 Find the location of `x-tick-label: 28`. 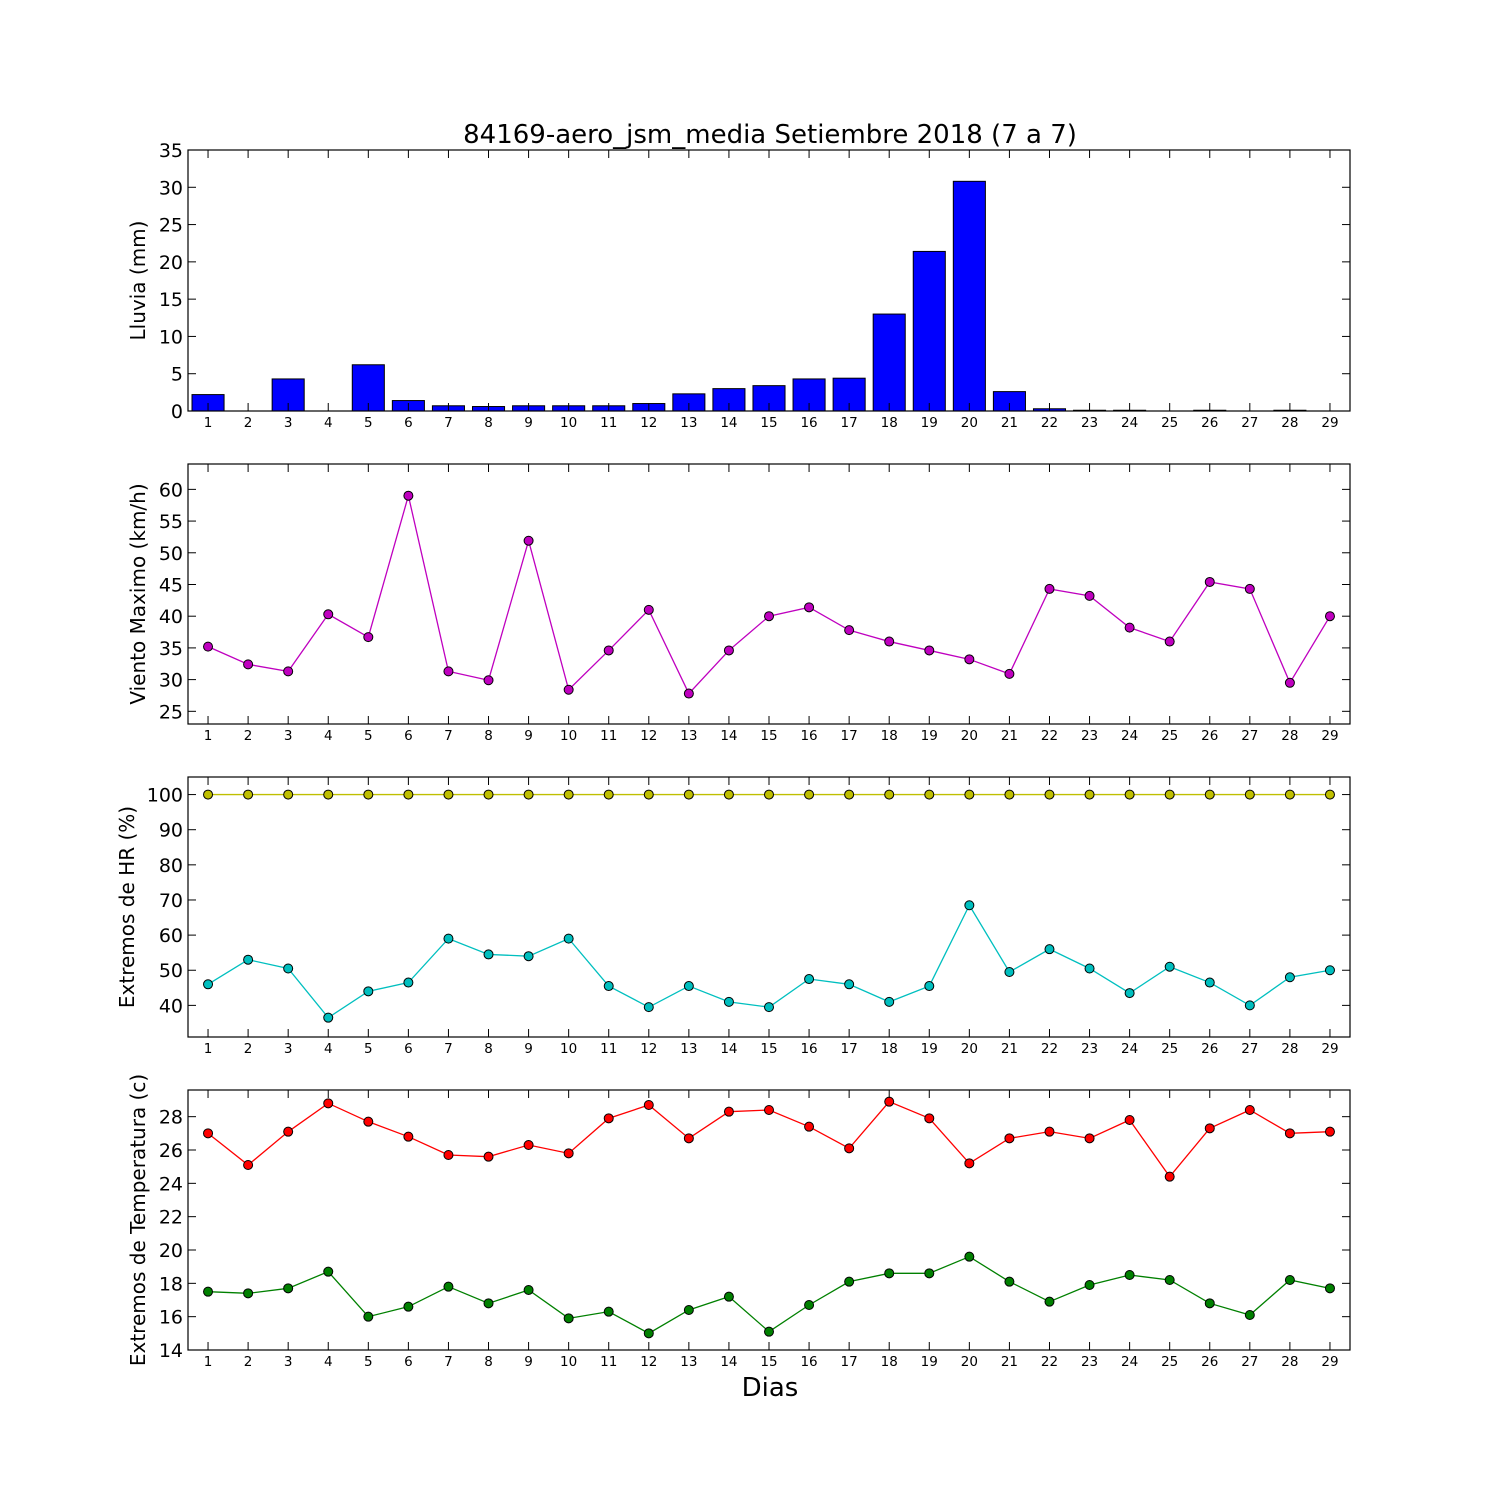

x-tick-label: 28 is located at coordinates (1289, 736).